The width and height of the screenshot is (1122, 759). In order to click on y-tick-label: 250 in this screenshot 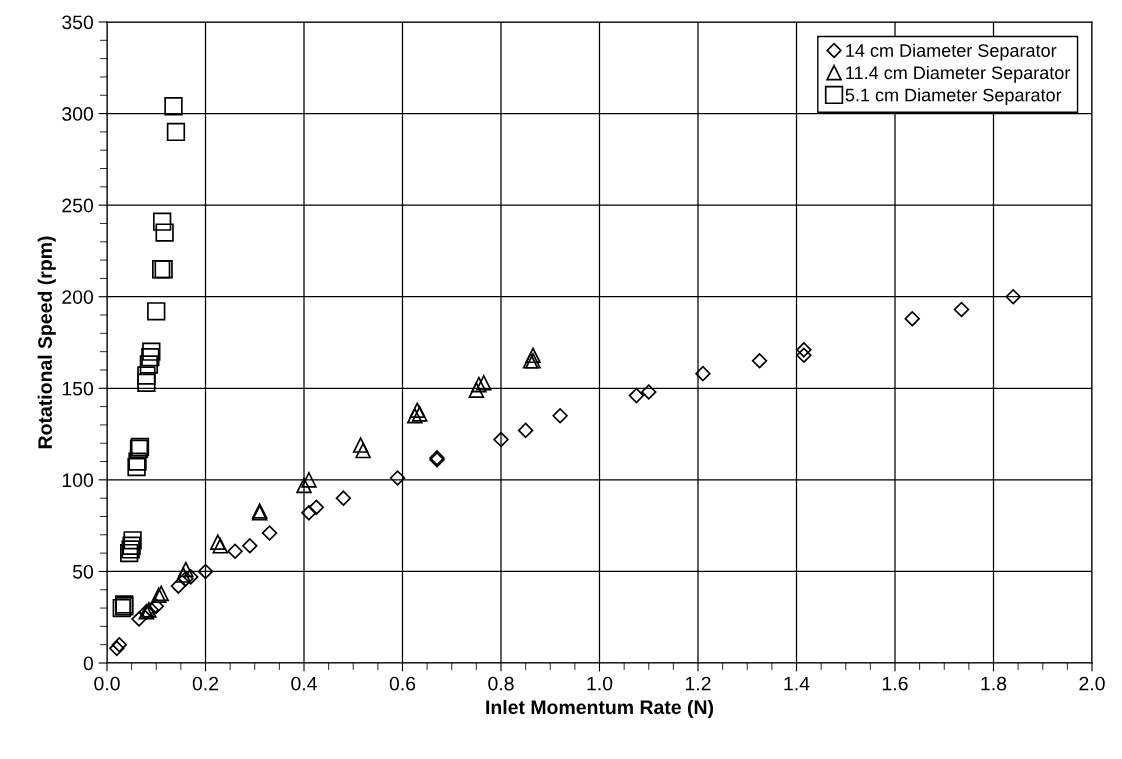, I will do `click(78, 205)`.